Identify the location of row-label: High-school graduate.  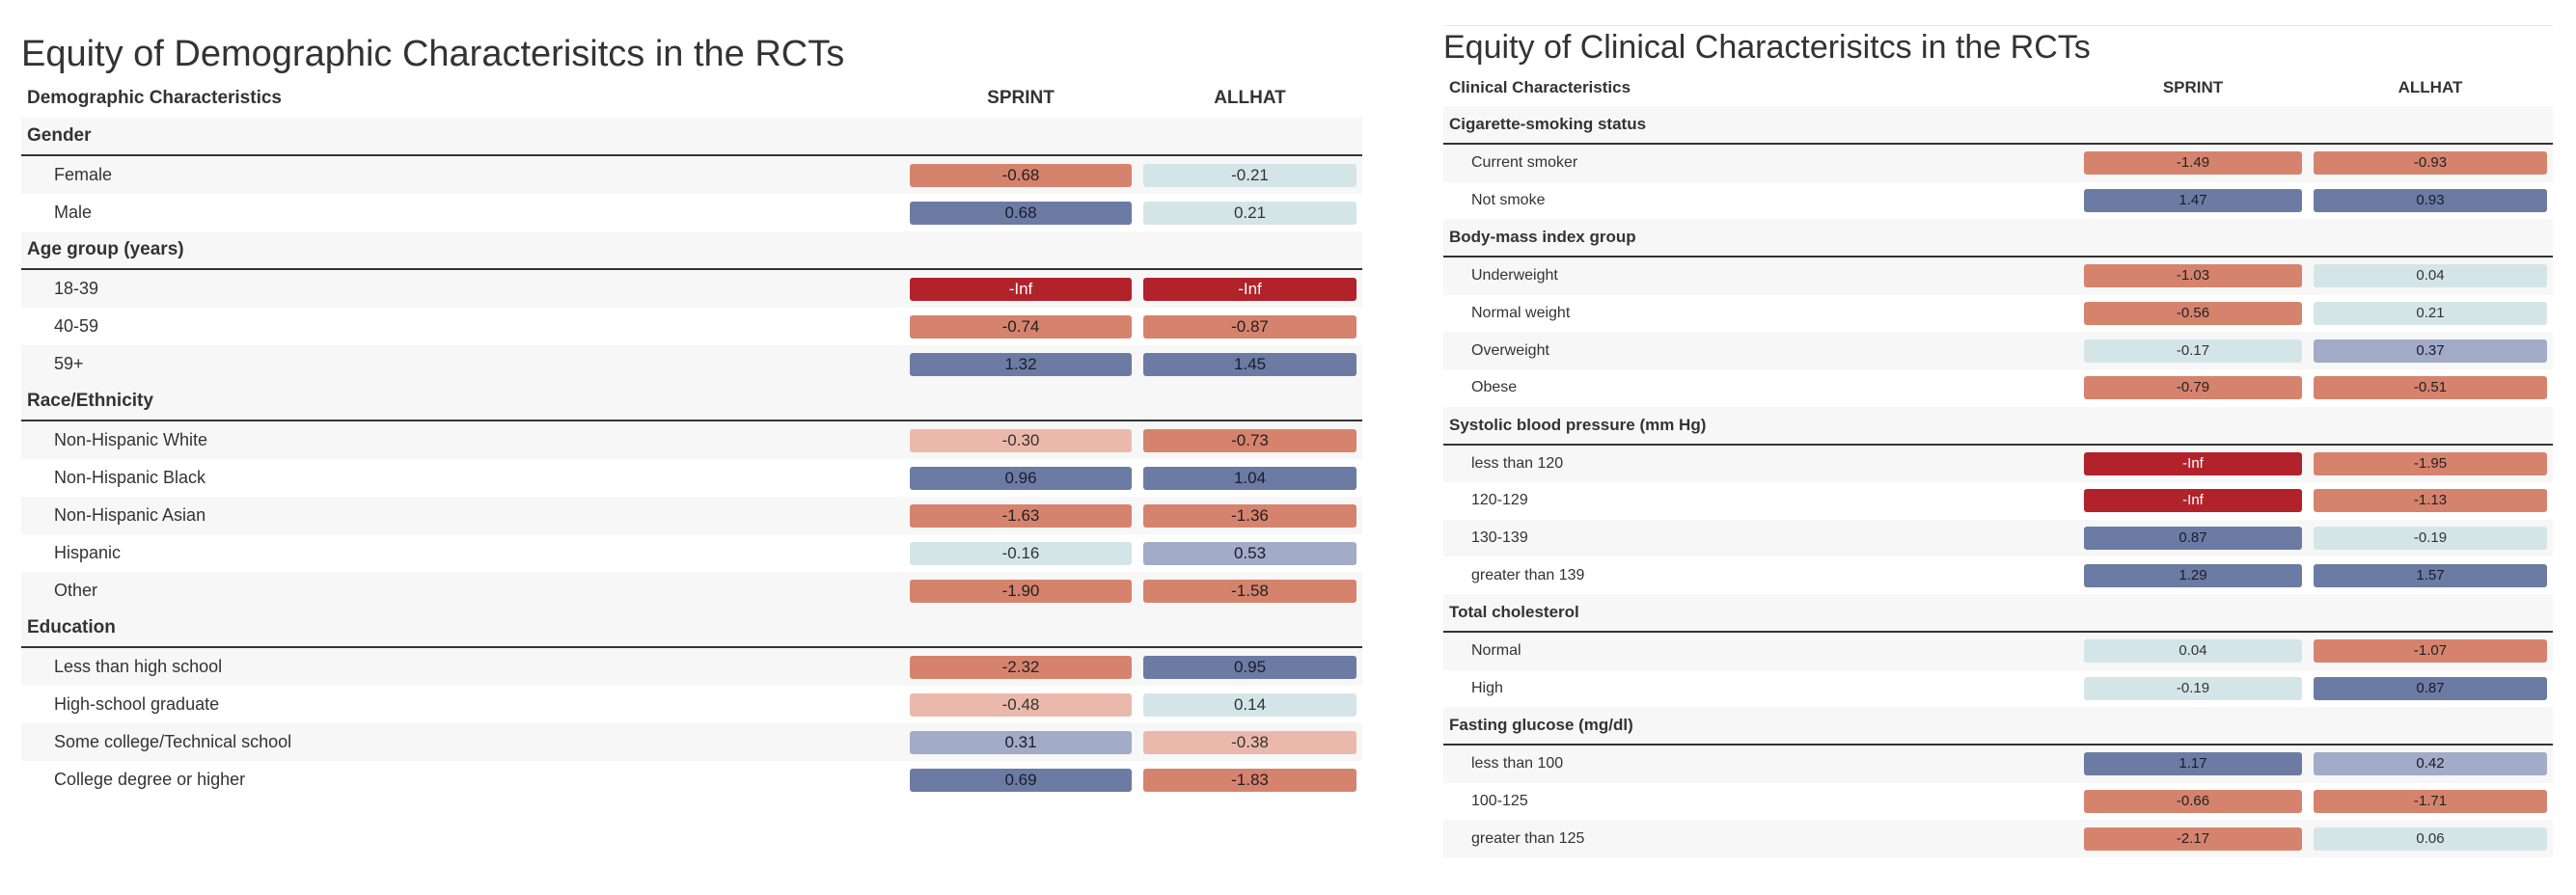
(463, 704).